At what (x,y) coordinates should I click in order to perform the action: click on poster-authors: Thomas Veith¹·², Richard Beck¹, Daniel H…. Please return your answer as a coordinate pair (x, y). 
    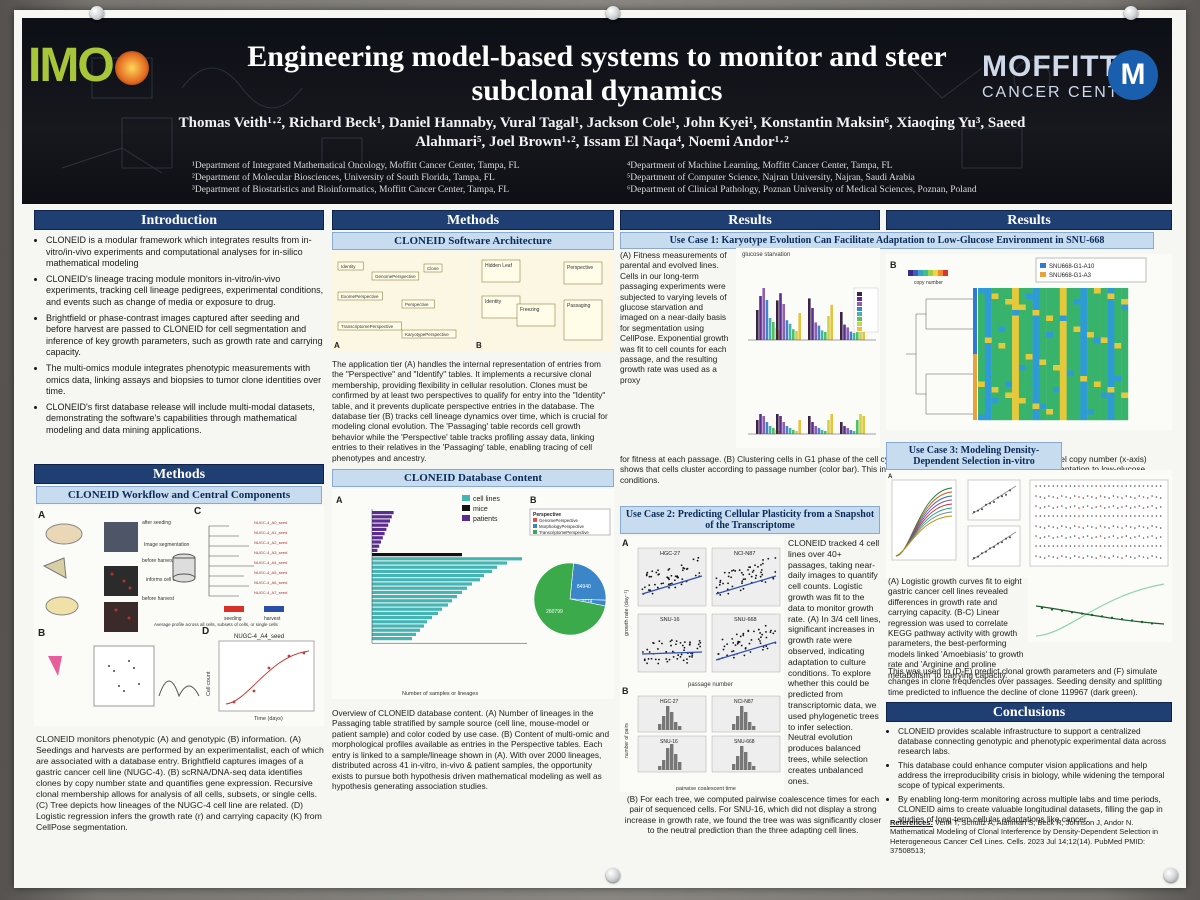
    Looking at the image, I should click on (602, 132).